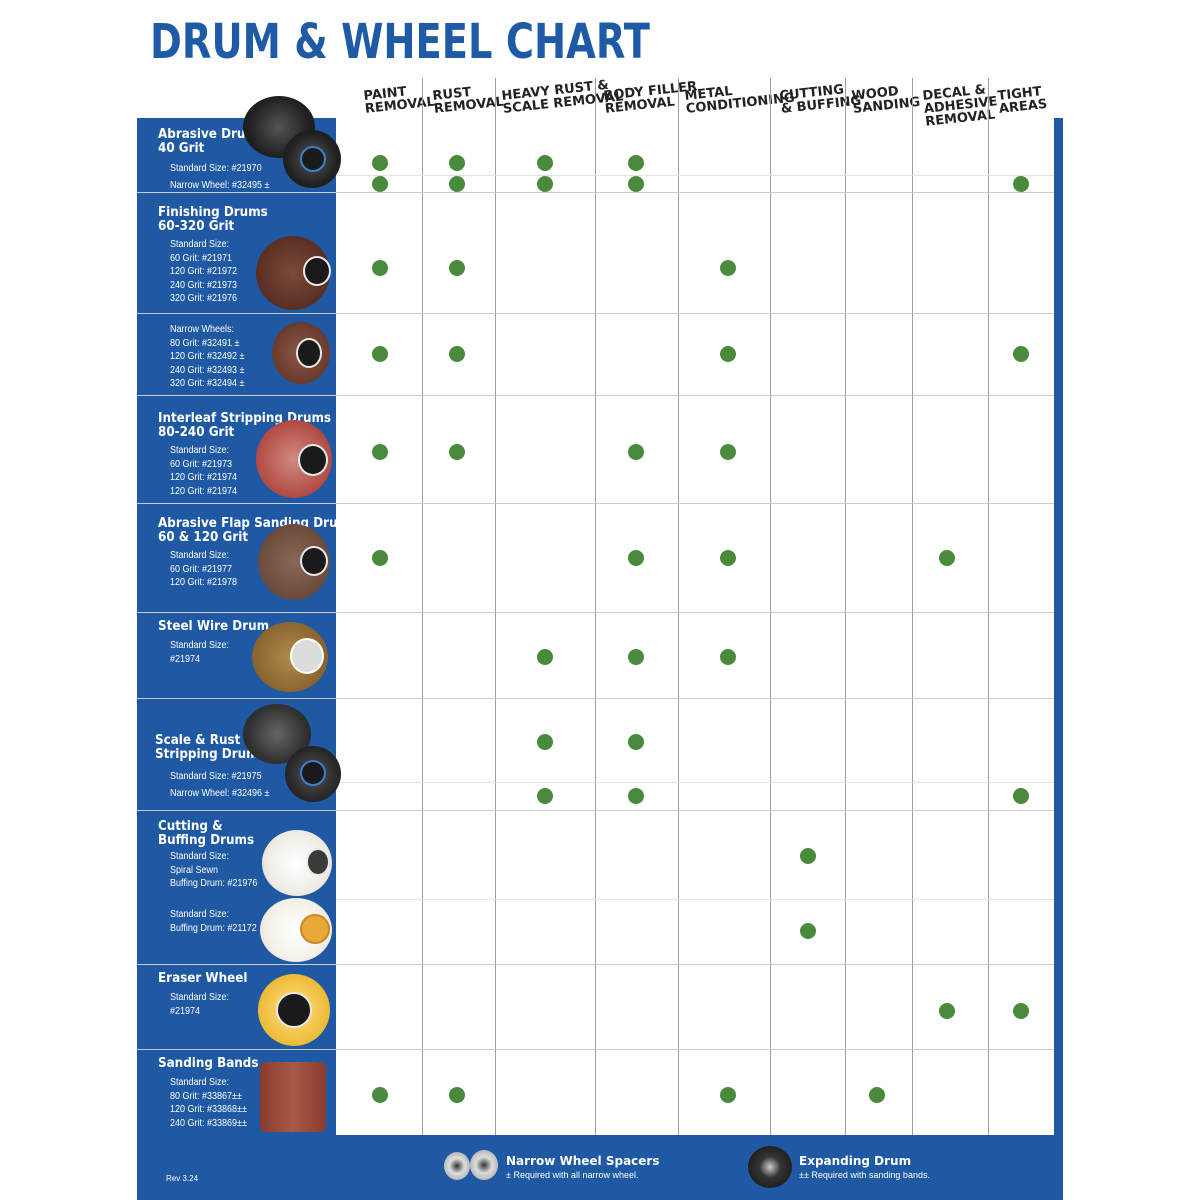 The height and width of the screenshot is (1200, 1200). I want to click on product-details: Standard Size: Buffing Drum: #21172, so click(213, 921).